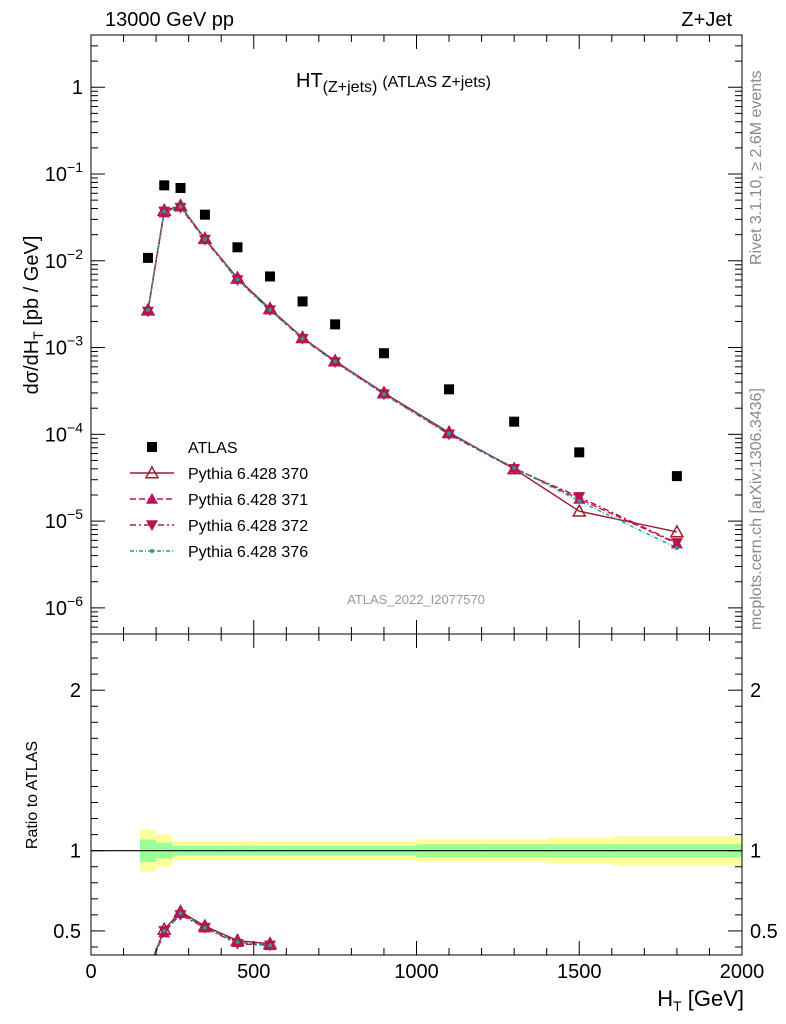 This screenshot has height=1024, width=786. Describe the element at coordinates (579, 972) in the screenshot. I see `x-tick-label: 1500` at that location.